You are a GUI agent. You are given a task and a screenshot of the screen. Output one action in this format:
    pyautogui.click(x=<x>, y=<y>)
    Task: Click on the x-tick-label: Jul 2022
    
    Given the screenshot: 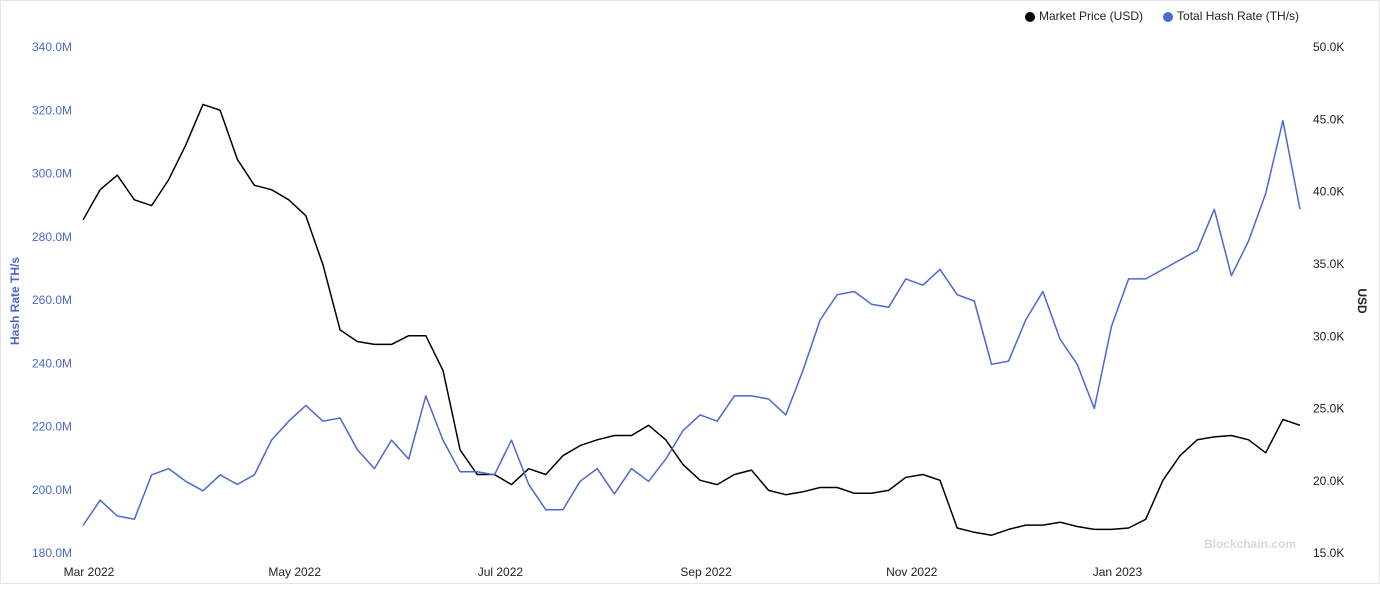 What is the action you would take?
    pyautogui.click(x=501, y=572)
    